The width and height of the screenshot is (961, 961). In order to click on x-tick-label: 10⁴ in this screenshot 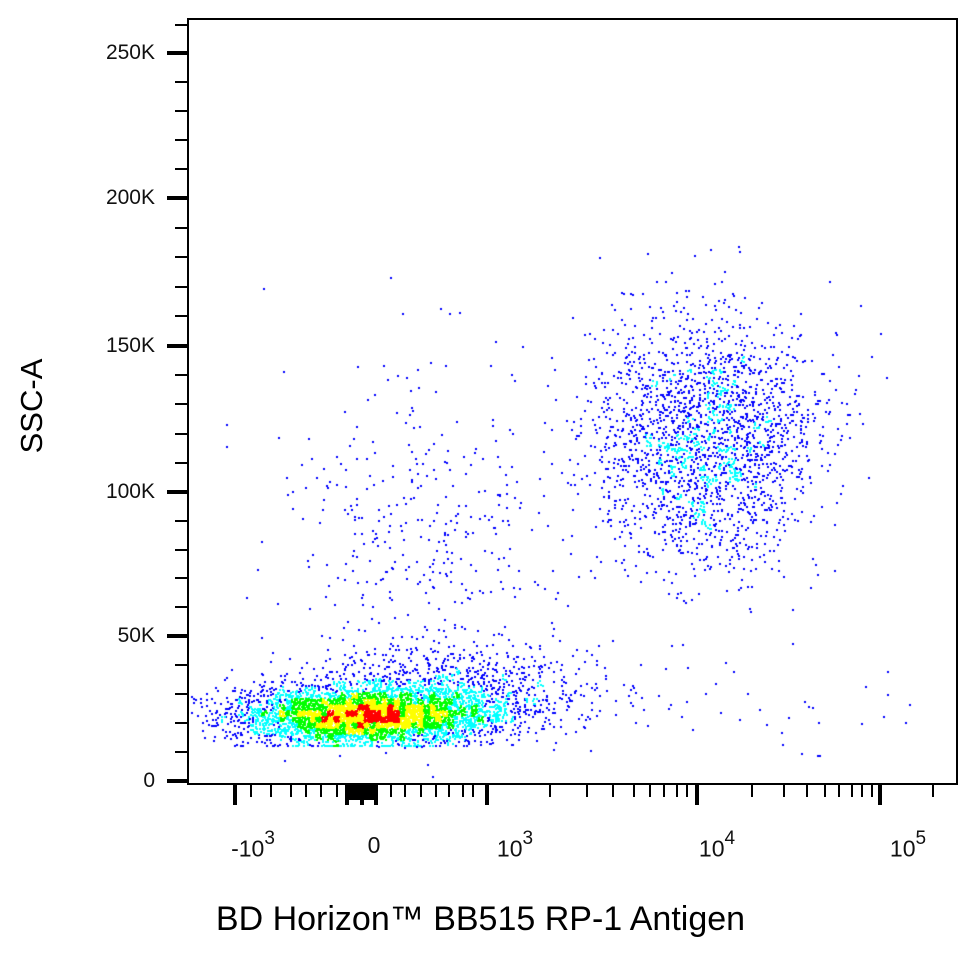, I will do `click(717, 845)`.